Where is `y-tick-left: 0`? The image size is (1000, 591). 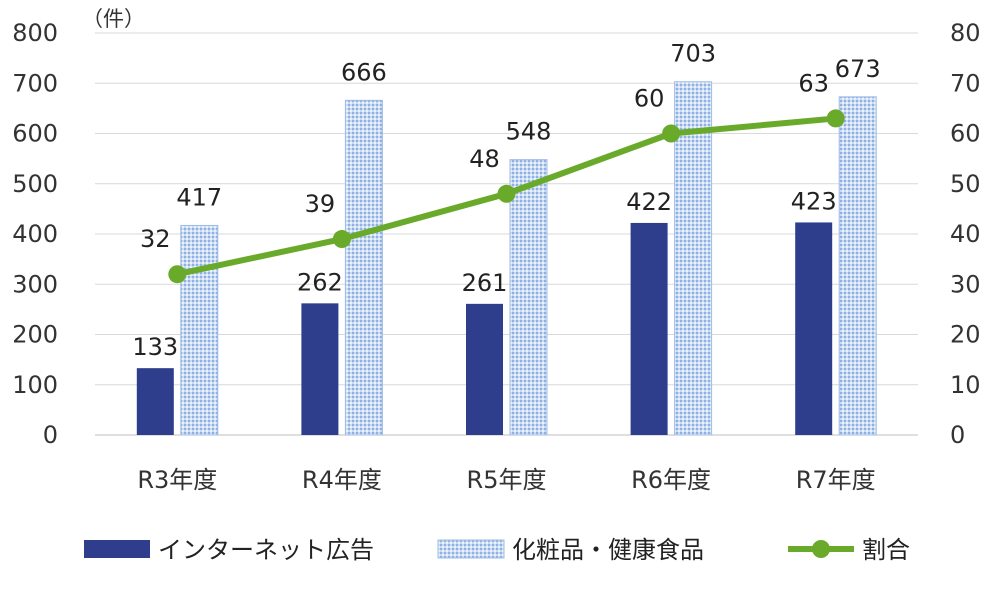
y-tick-left: 0 is located at coordinates (50, 435).